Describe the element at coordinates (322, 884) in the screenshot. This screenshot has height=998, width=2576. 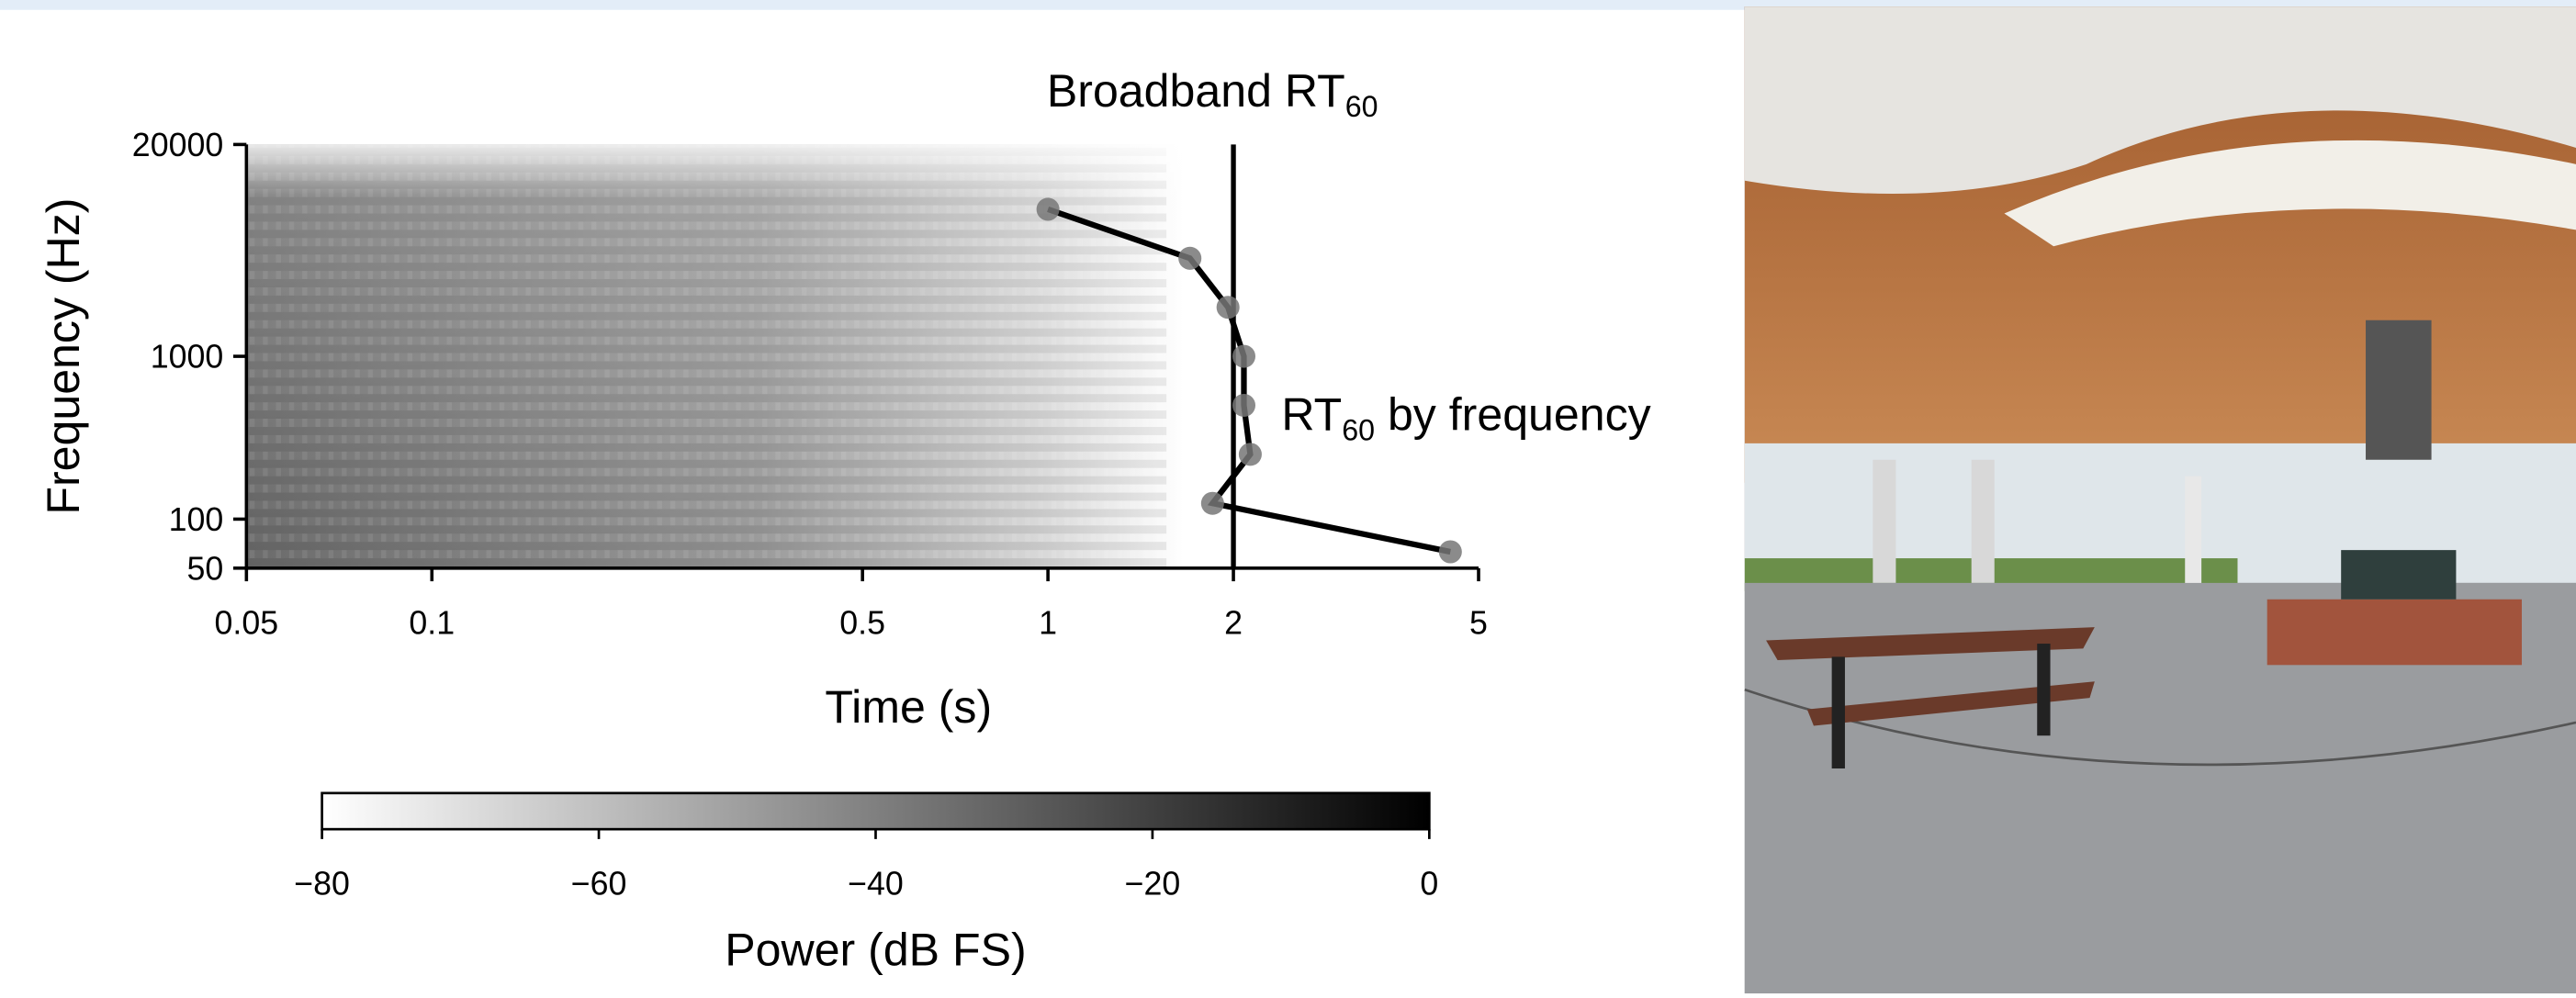
I see `colorbar-tick-label: −80` at that location.